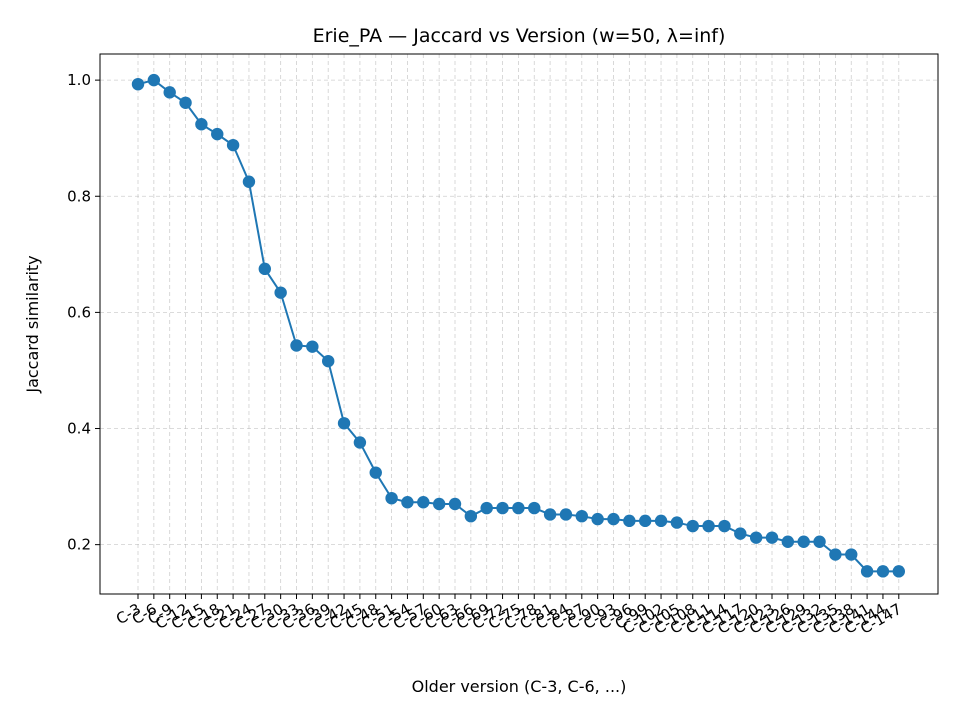 The width and height of the screenshot is (960, 720). Describe the element at coordinates (79, 429) in the screenshot. I see `y-tick-label: 0.4` at that location.